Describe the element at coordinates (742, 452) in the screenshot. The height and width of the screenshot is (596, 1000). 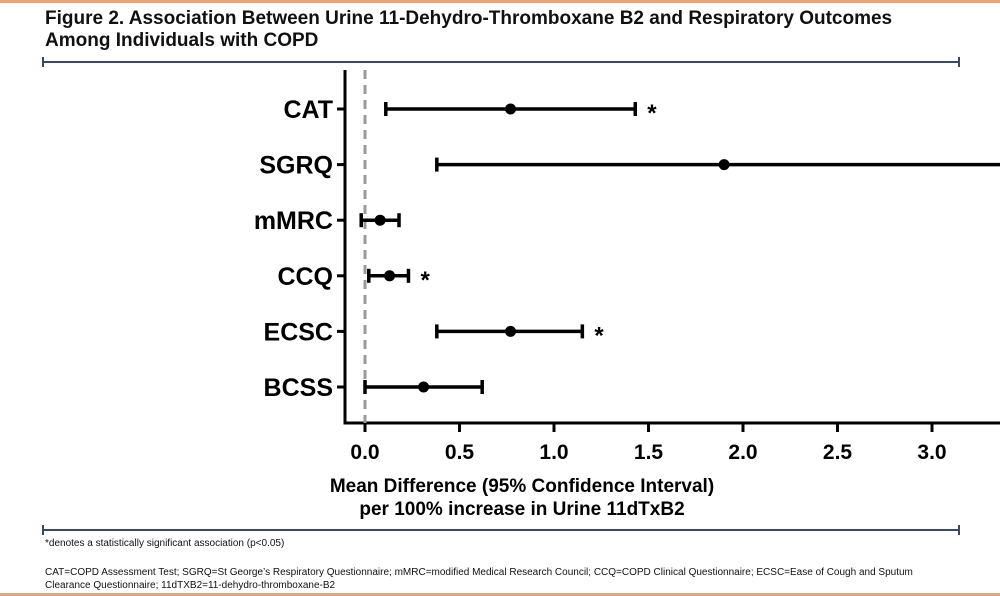
I see `x-tick-label: 2.0` at that location.